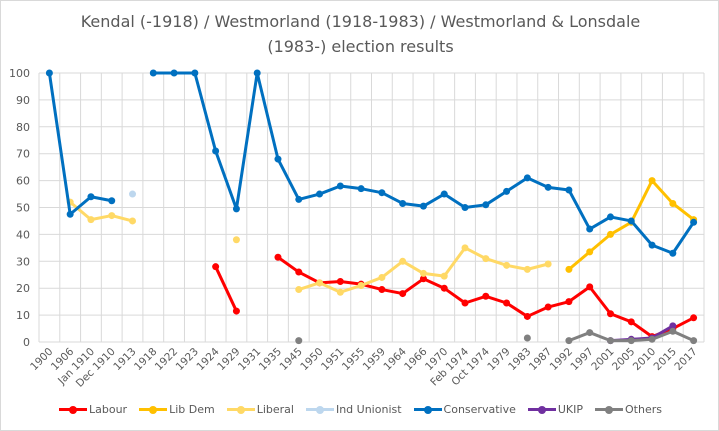 The width and height of the screenshot is (719, 431). Describe the element at coordinates (644, 359) in the screenshot. I see `x-tick-label: 2010` at that location.